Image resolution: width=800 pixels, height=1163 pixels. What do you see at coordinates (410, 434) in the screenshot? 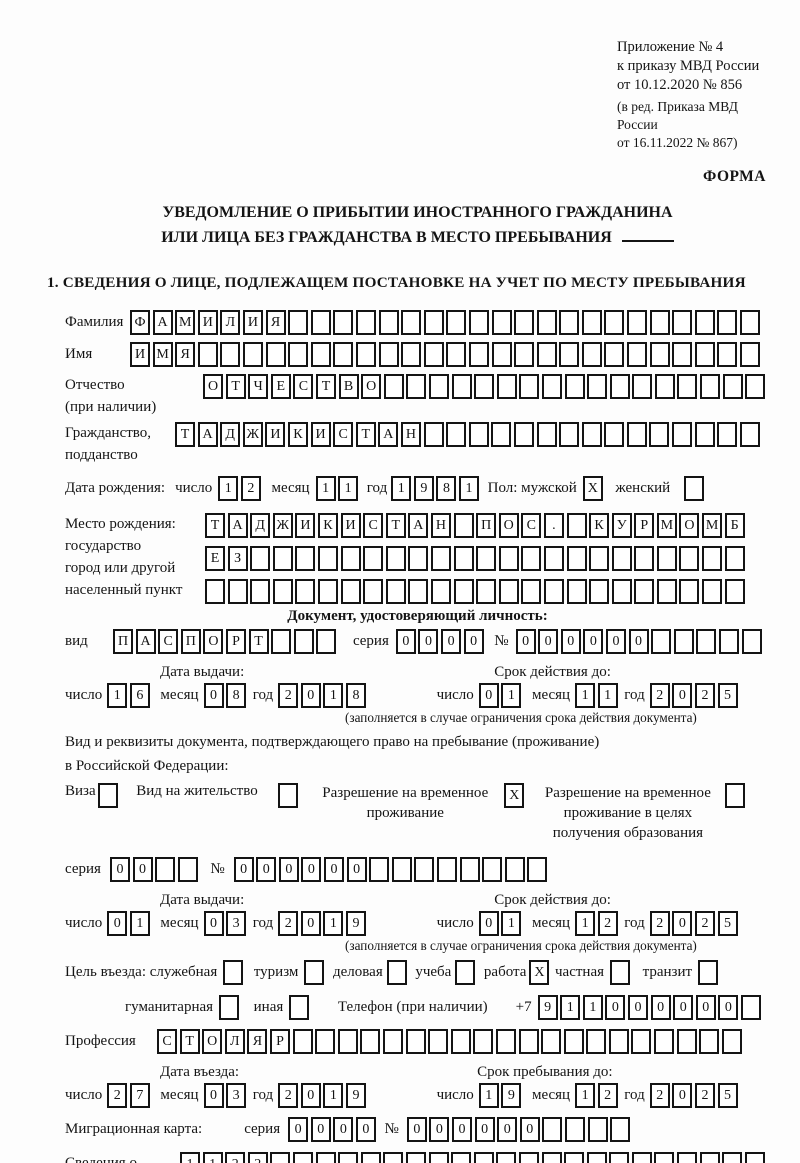
I see `char-cell: Н` at bounding box center [410, 434].